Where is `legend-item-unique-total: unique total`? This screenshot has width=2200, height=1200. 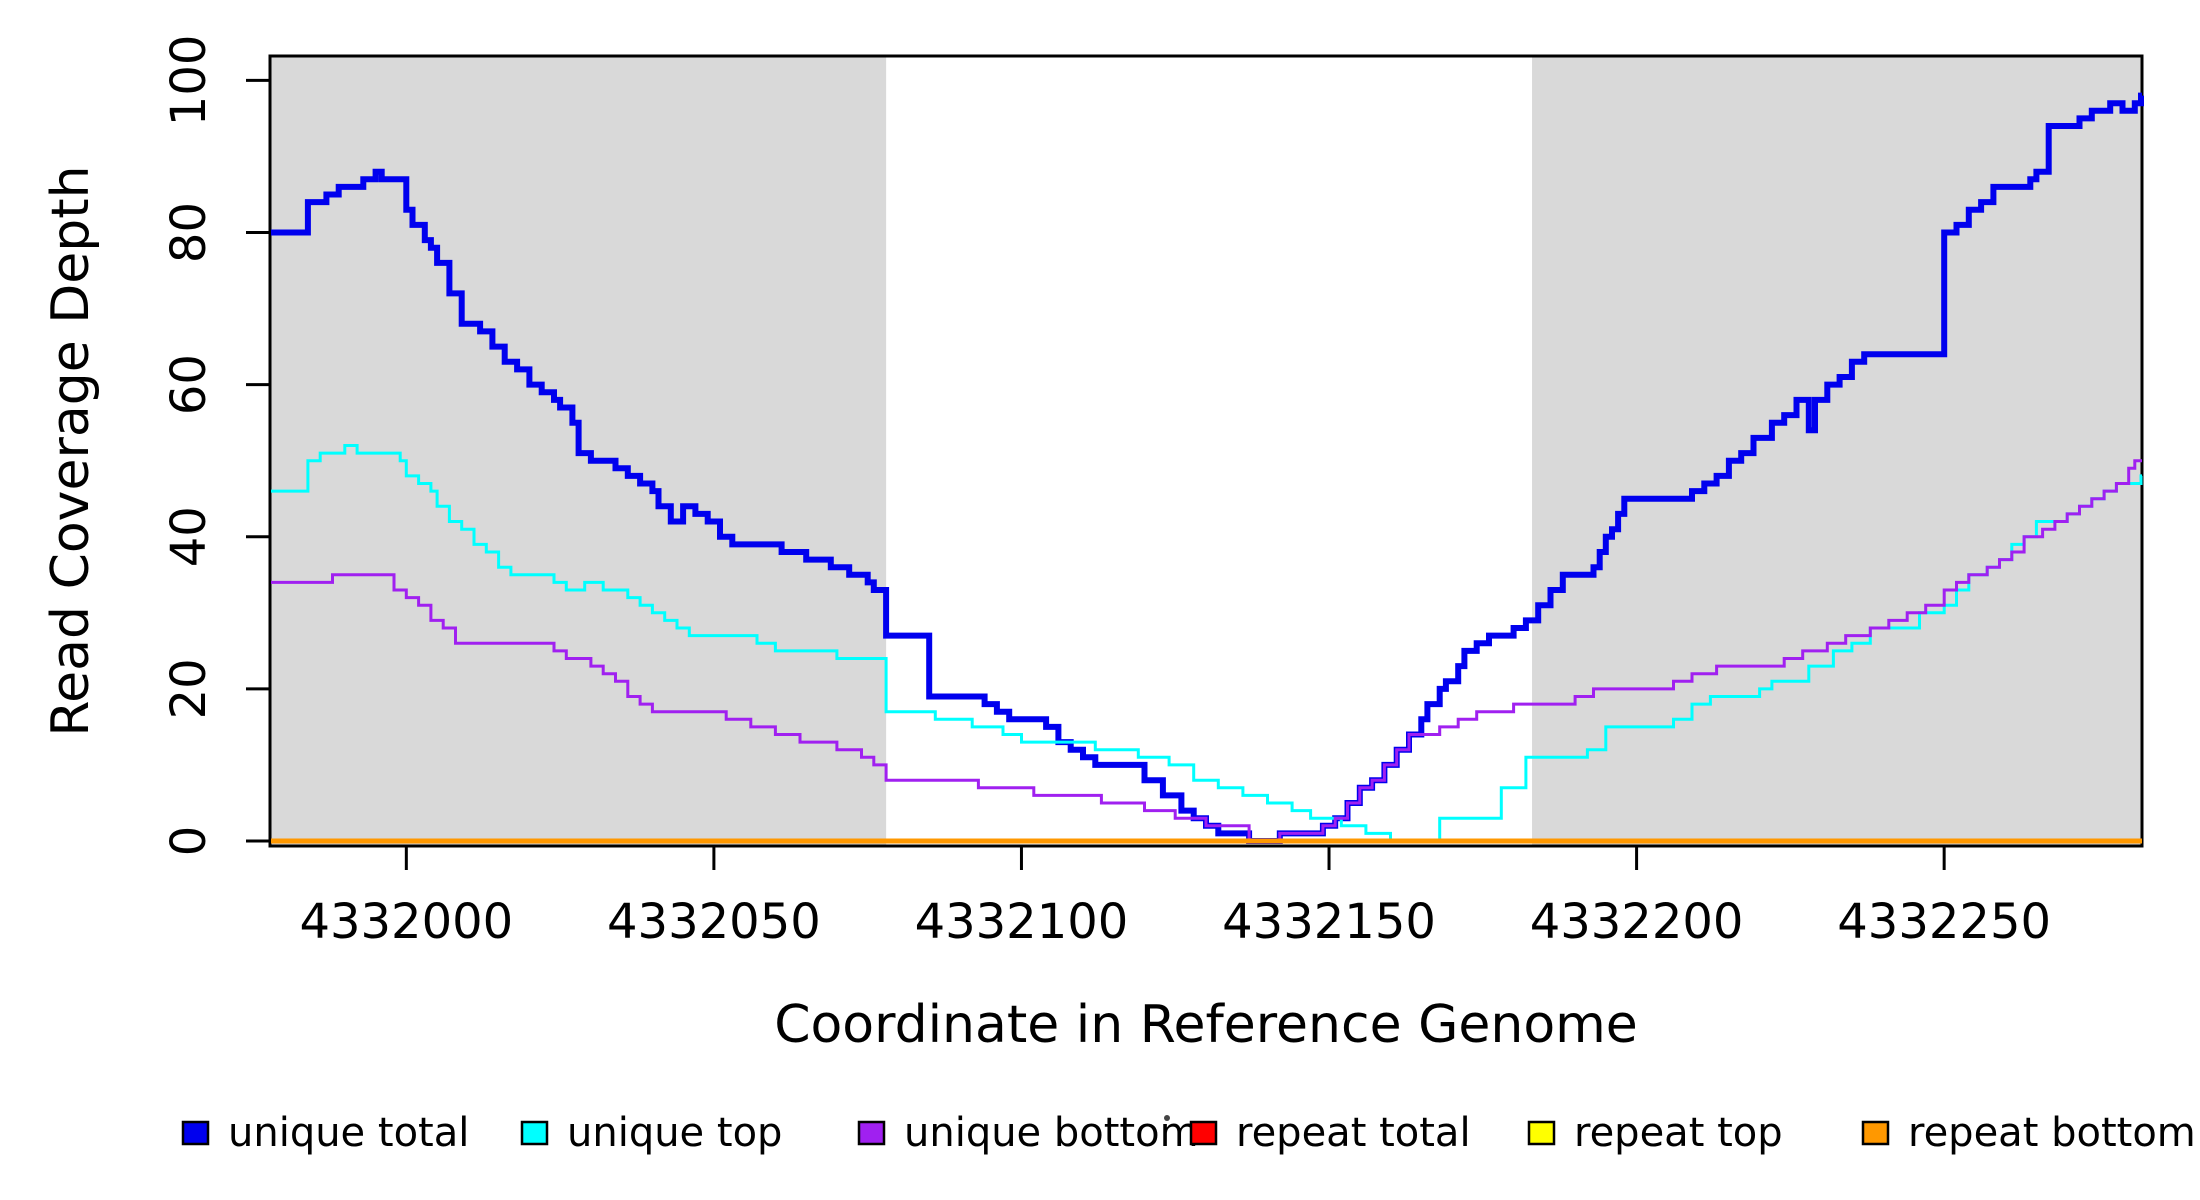 legend-item-unique-total: unique total is located at coordinates (325, 1133).